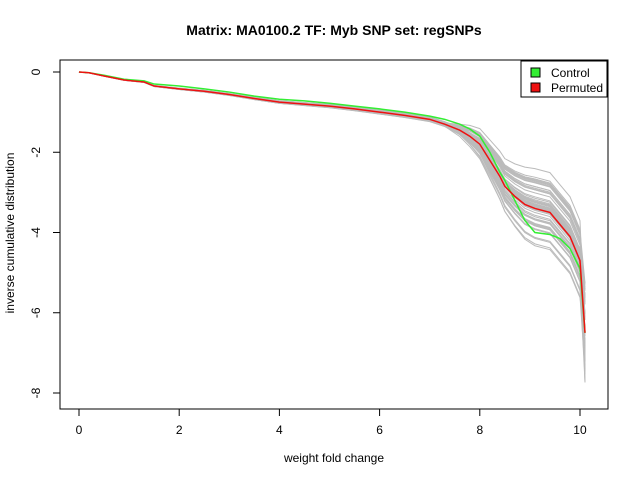 The width and height of the screenshot is (640, 480). Describe the element at coordinates (36, 392) in the screenshot. I see `y-tick-label: -8` at that location.